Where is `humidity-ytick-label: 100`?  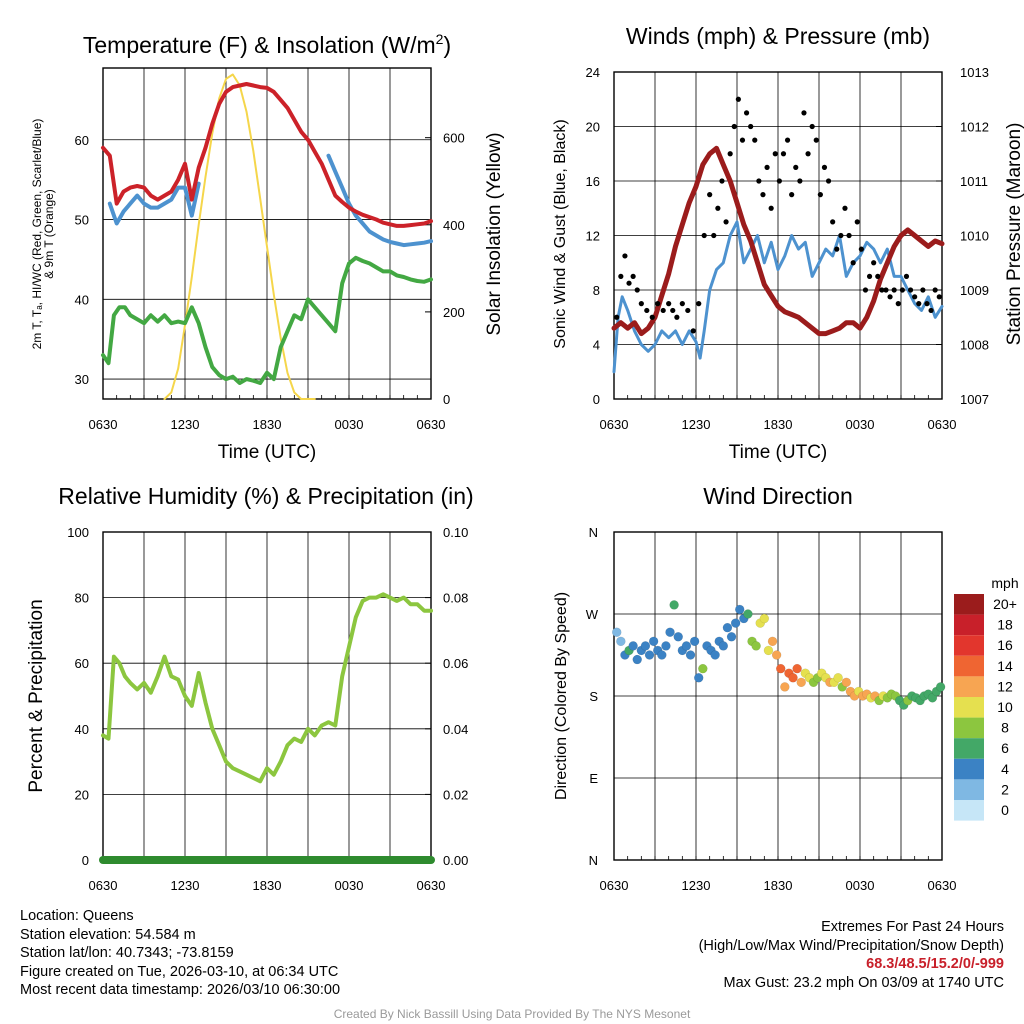
humidity-ytick-label: 100 is located at coordinates (78, 532).